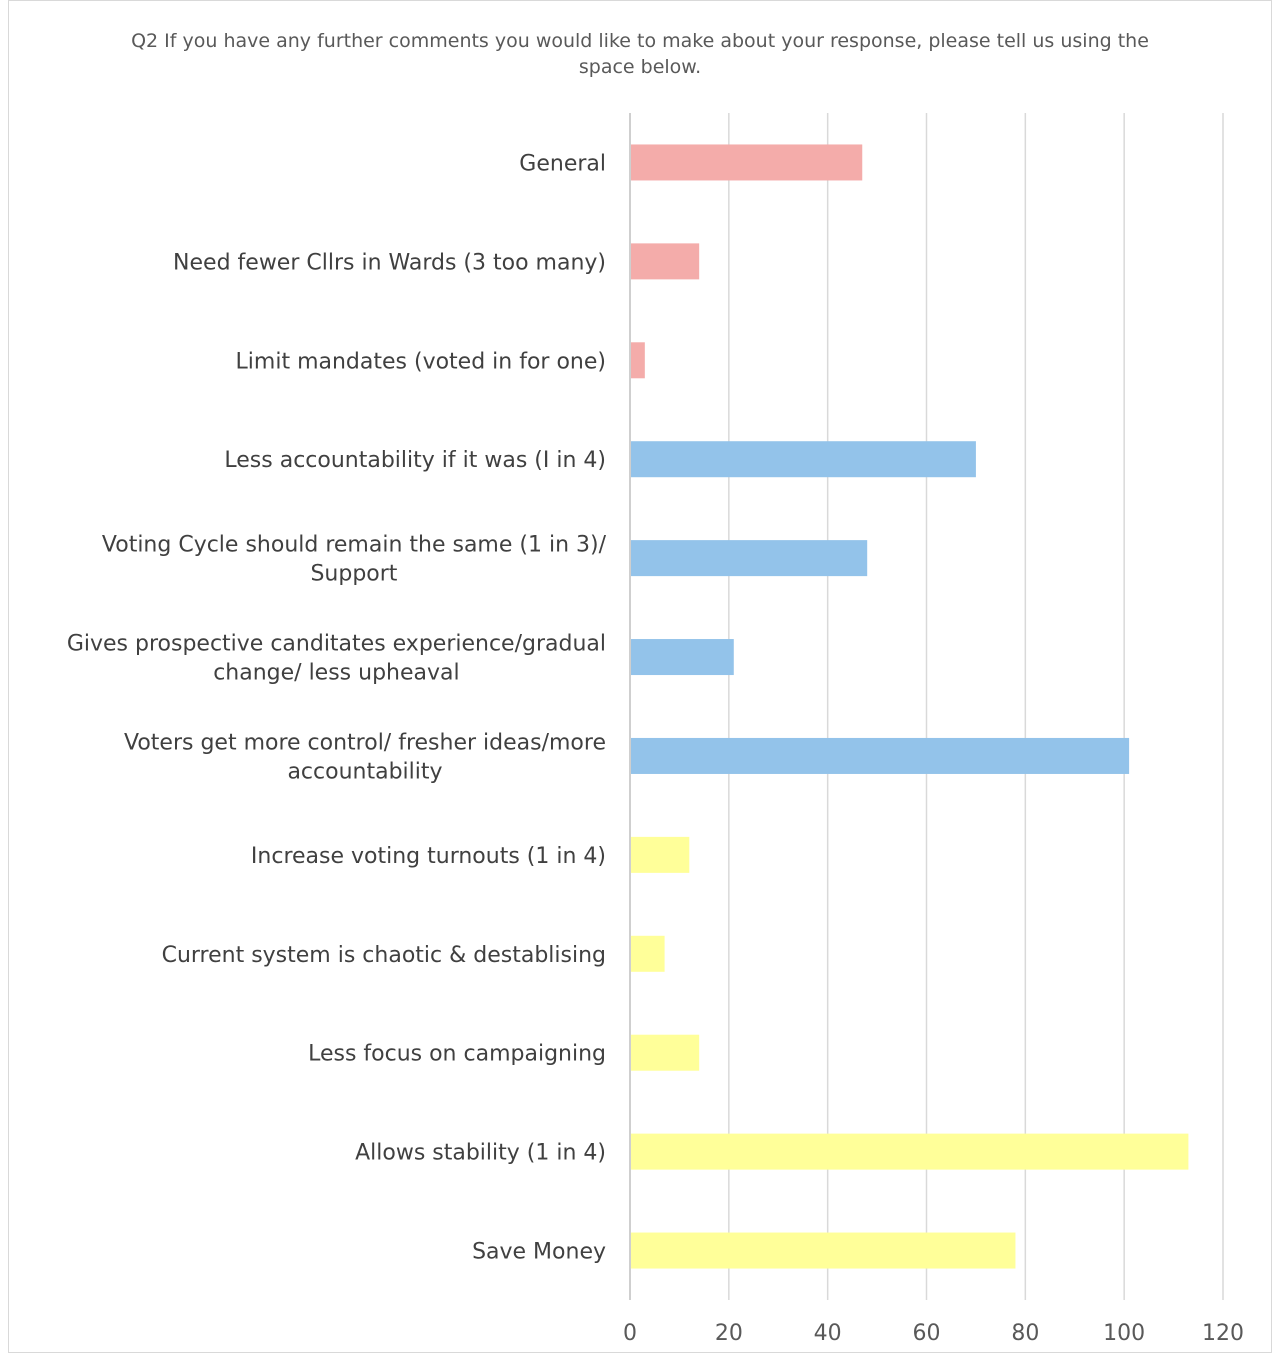 This screenshot has height=1355, width=1274. What do you see at coordinates (729, 1333) in the screenshot?
I see `x-tick-label-20: 20` at bounding box center [729, 1333].